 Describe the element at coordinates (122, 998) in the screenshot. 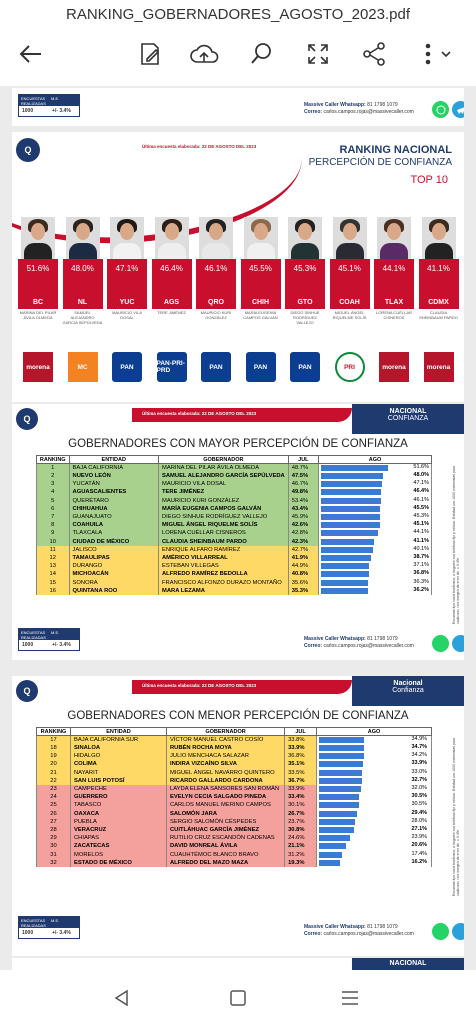

I see `nav-back-button` at that location.